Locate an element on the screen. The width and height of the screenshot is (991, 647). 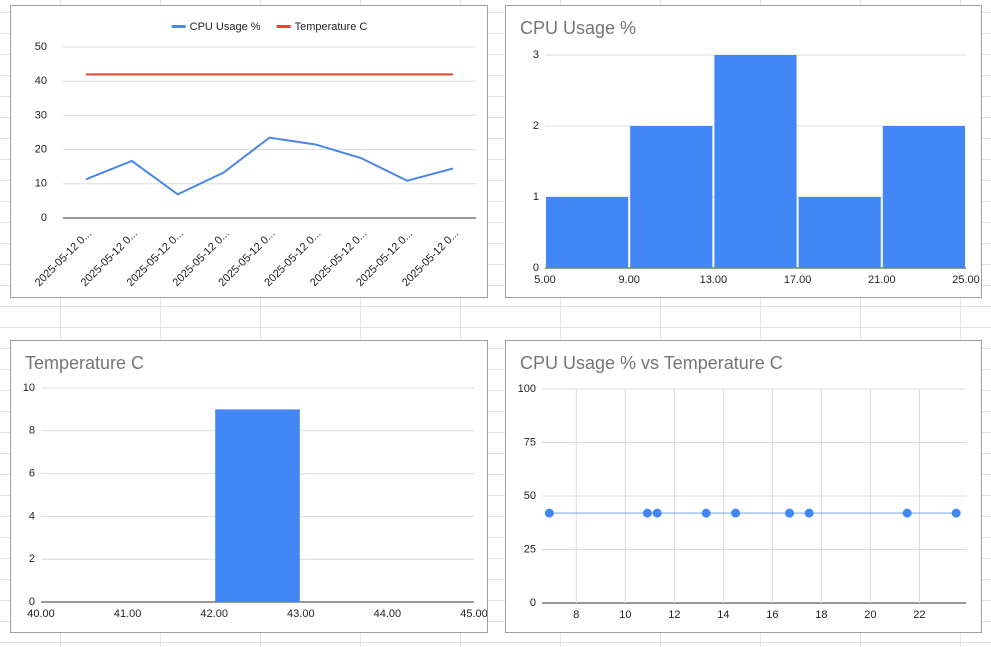
x-tick-label: 25.00 is located at coordinates (966, 280).